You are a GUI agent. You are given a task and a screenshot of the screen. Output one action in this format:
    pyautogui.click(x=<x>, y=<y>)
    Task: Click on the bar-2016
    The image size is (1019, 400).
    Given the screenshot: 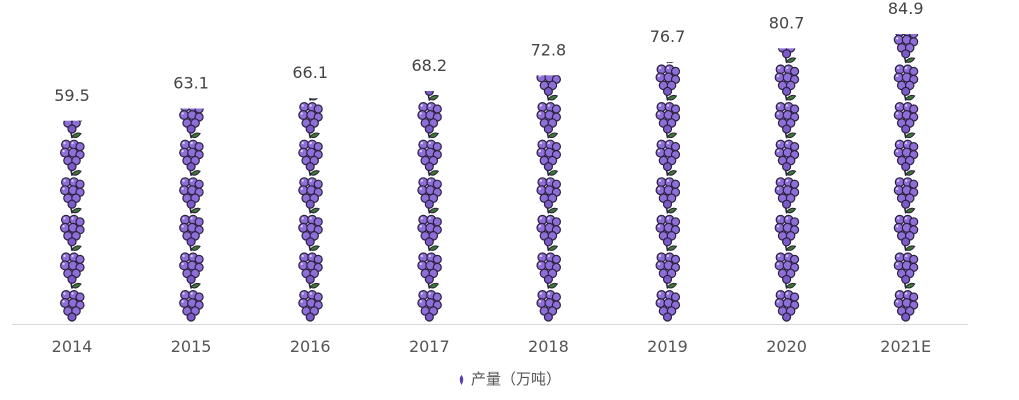 What is the action you would take?
    pyautogui.click(x=311, y=208)
    